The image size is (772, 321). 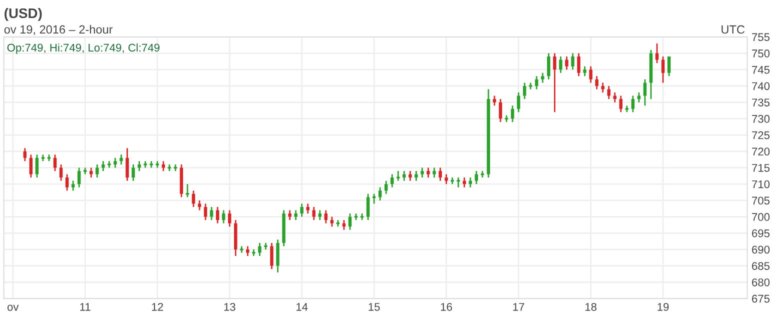 I want to click on y-tick-label: 730, so click(x=761, y=118).